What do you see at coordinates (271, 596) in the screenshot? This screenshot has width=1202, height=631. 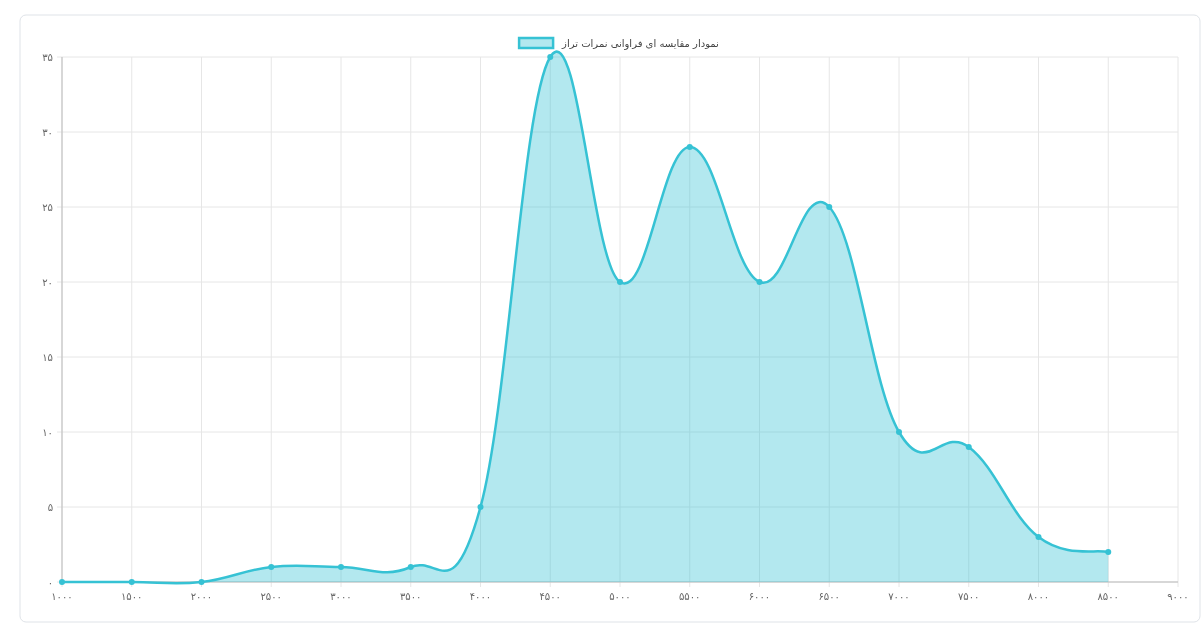 I see `x-tick-label: ۲۵۰۰` at bounding box center [271, 596].